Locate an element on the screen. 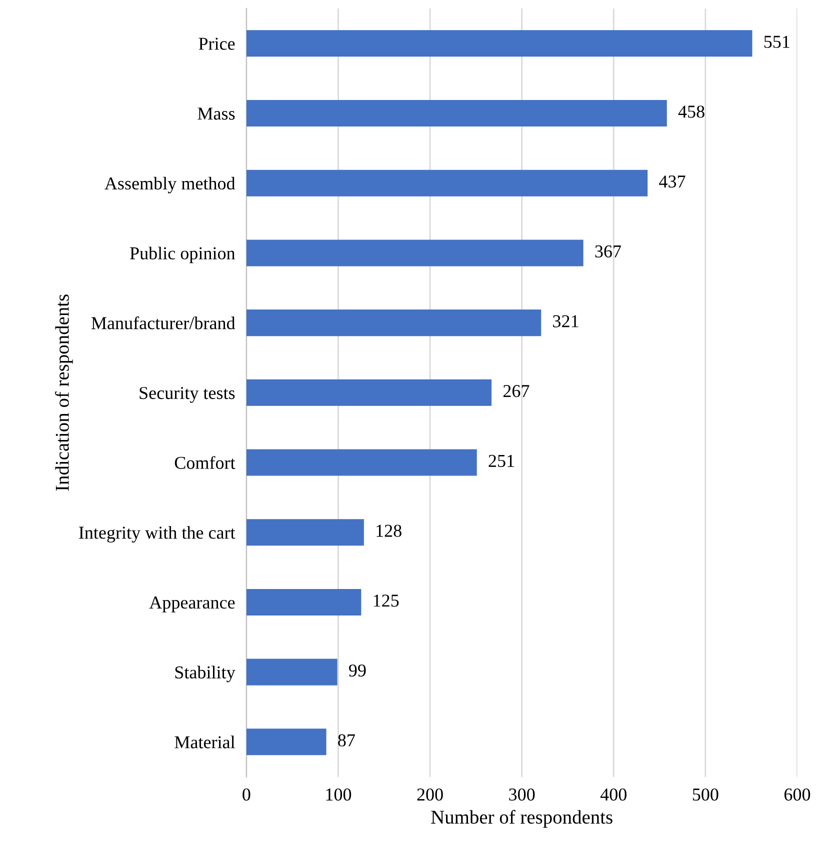 This screenshot has height=849, width=816. data-label: 99 is located at coordinates (357, 670).